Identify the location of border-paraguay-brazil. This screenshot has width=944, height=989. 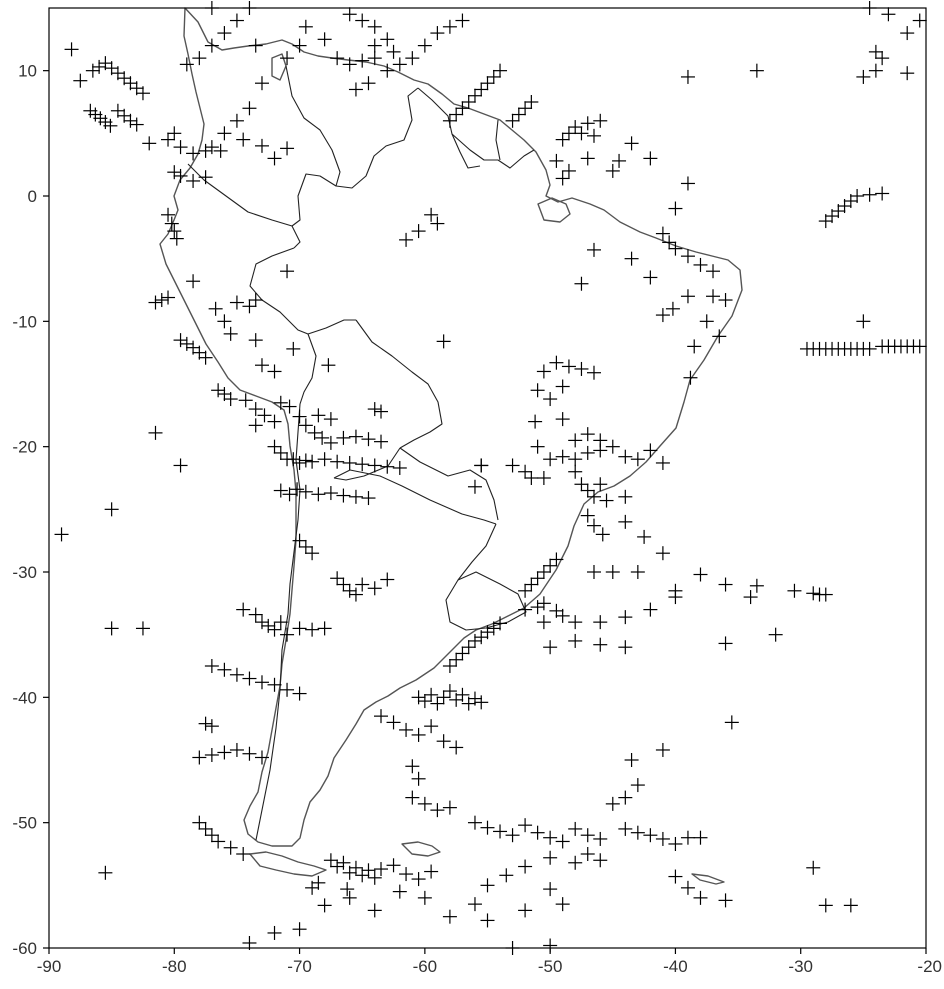
(449, 484).